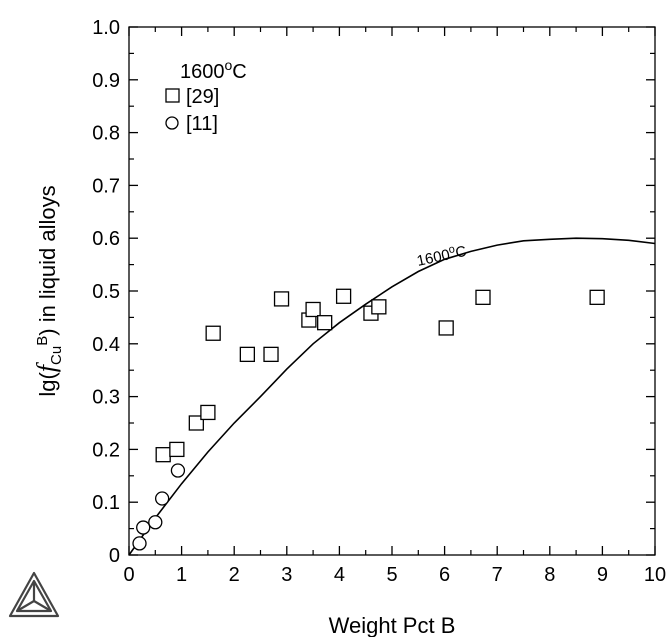 The width and height of the screenshot is (672, 637). What do you see at coordinates (56, 355) in the screenshot?
I see `y-axis-title-subscript: Cu` at bounding box center [56, 355].